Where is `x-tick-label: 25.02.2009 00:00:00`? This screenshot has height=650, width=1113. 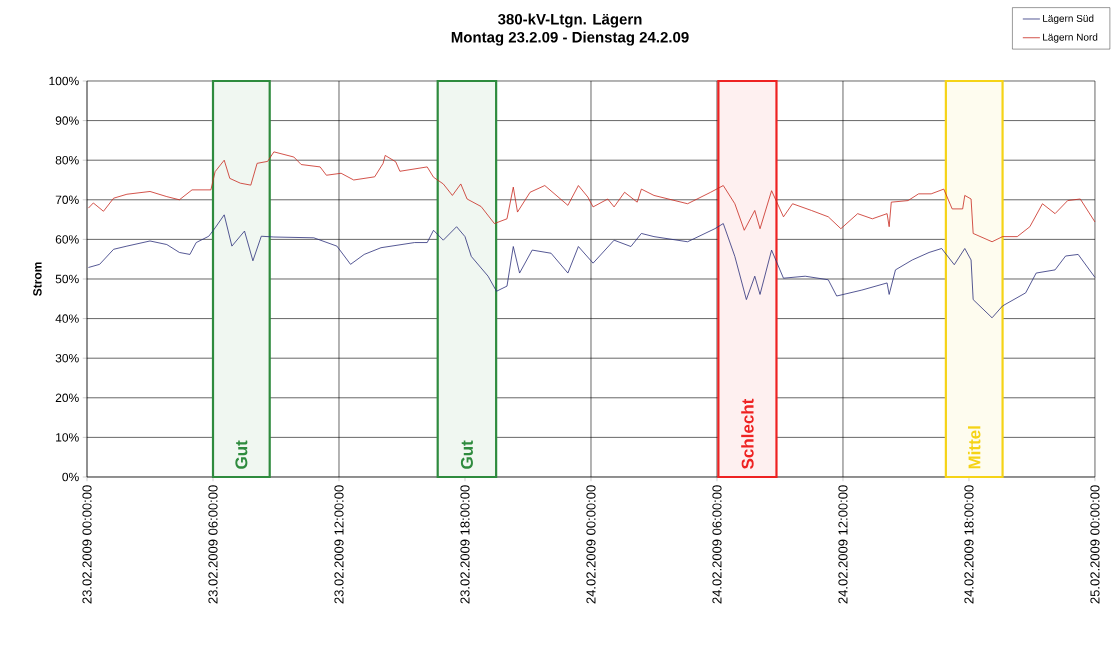 x-tick-label: 25.02.2009 00:00:00 is located at coordinates (1095, 544).